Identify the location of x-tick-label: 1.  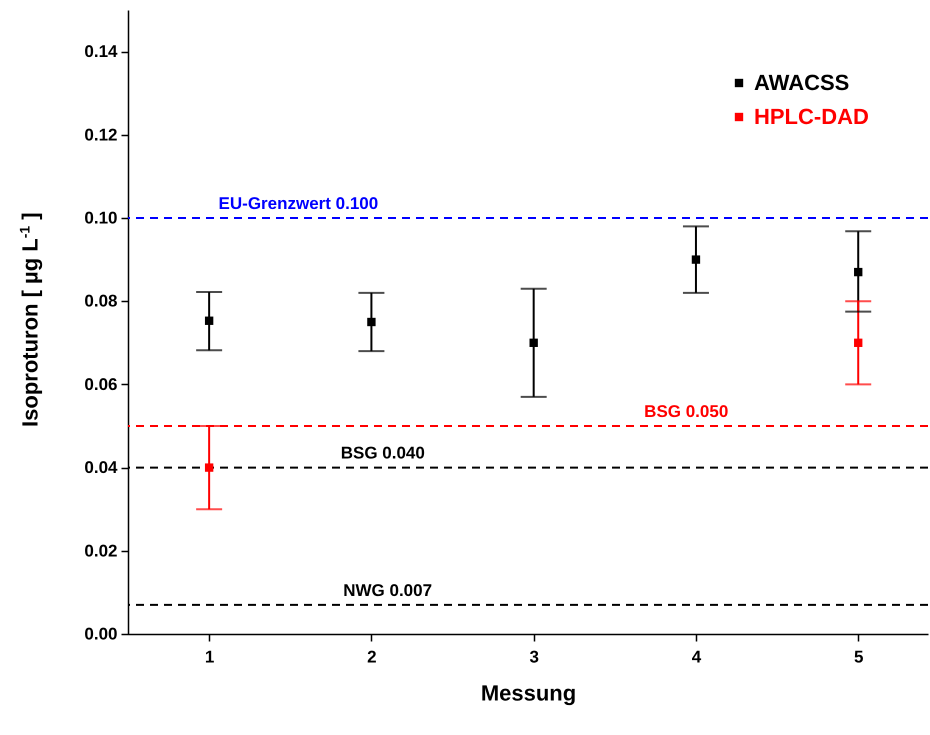
(209, 657).